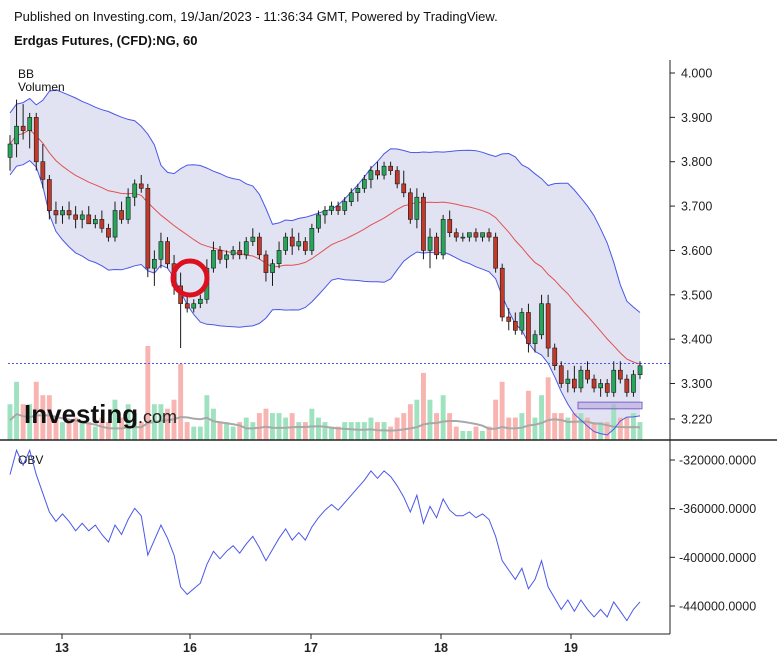  Describe the element at coordinates (571, 648) in the screenshot. I see `time-tick-label: 19` at that location.